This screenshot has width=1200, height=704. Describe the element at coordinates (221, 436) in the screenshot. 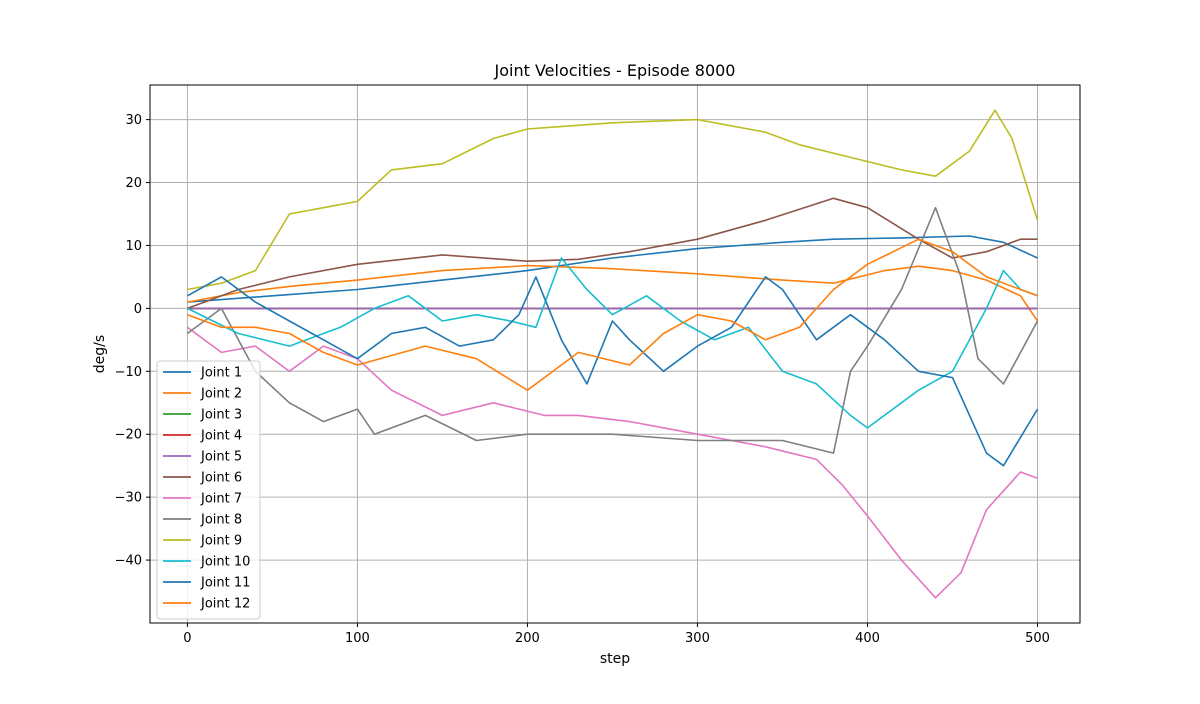

I see `legend-label: Joint 4` at that location.